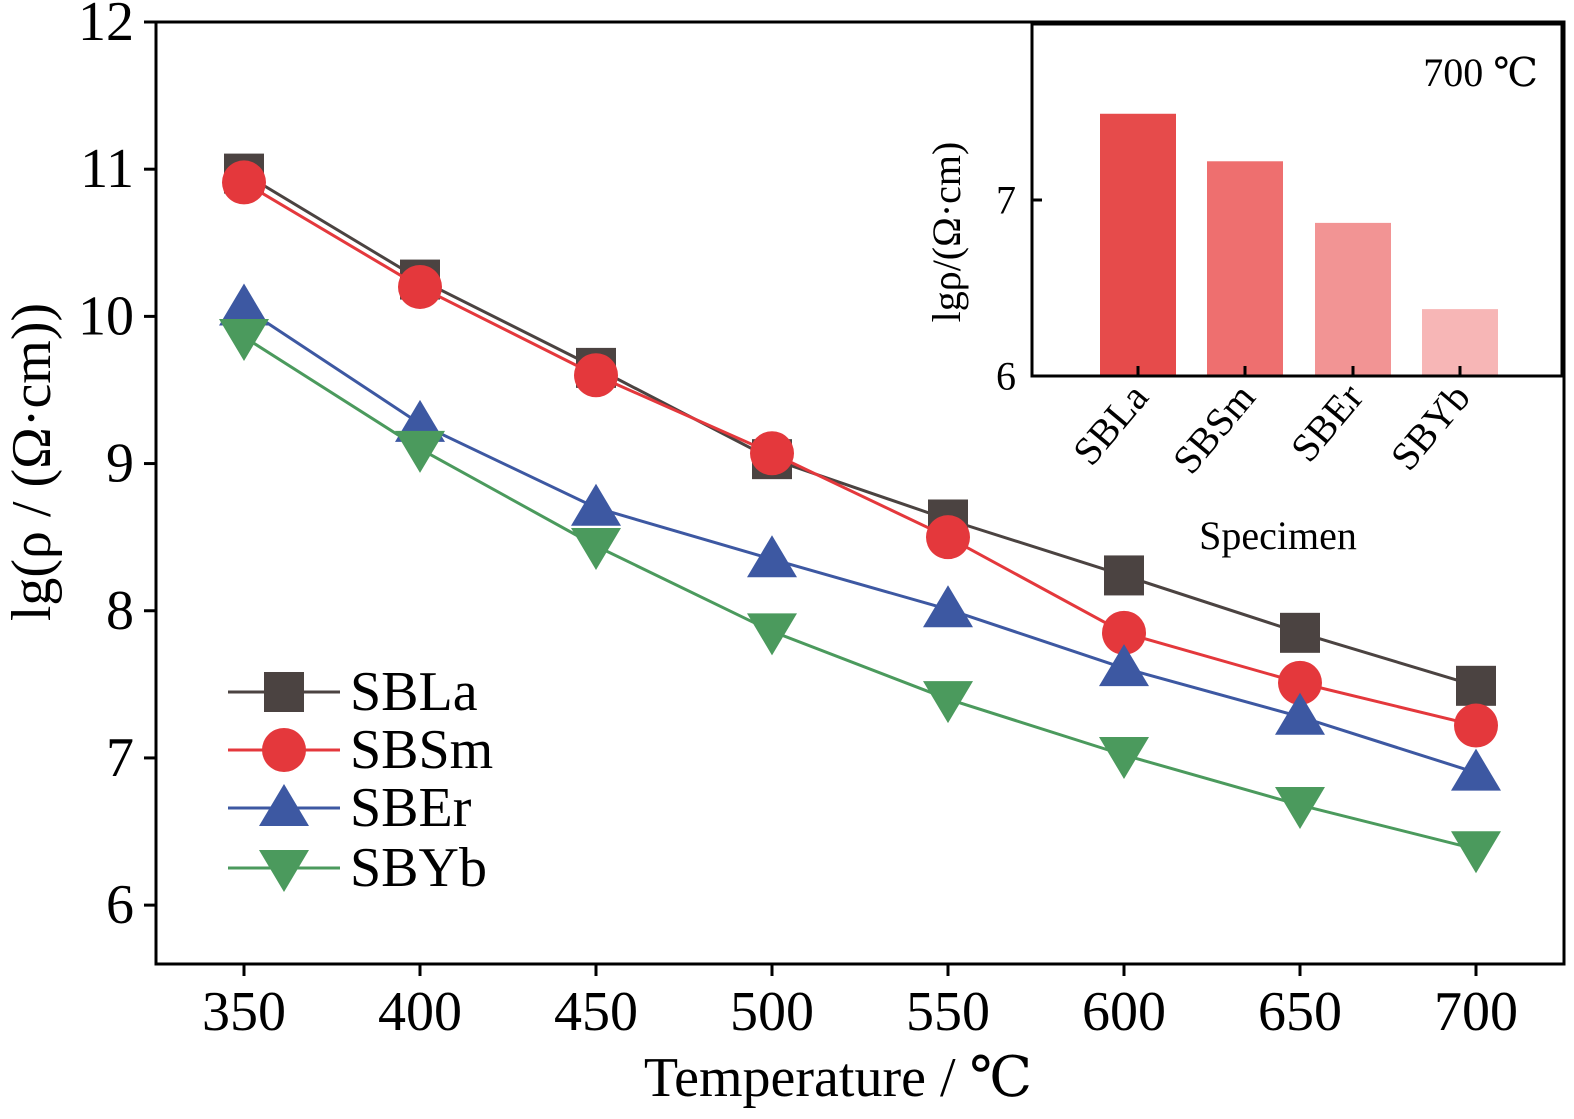 This screenshot has width=1574, height=1119. Describe the element at coordinates (1278, 535) in the screenshot. I see `inset-x-axis-title: Specimen` at that location.